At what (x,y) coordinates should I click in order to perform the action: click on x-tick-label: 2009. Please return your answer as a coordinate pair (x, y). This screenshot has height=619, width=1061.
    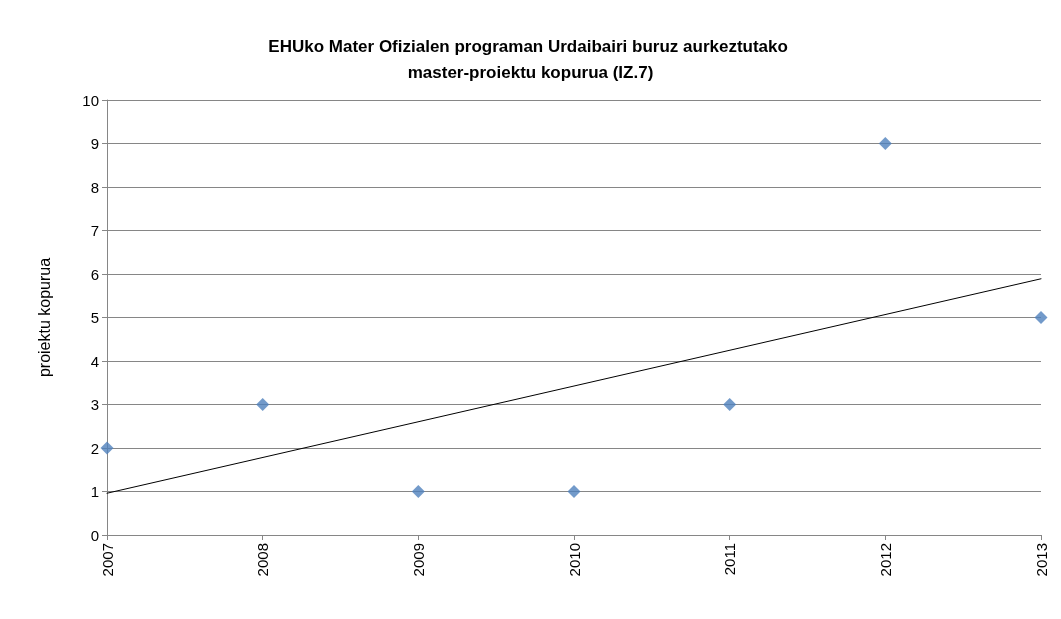
    Looking at the image, I should click on (418, 560).